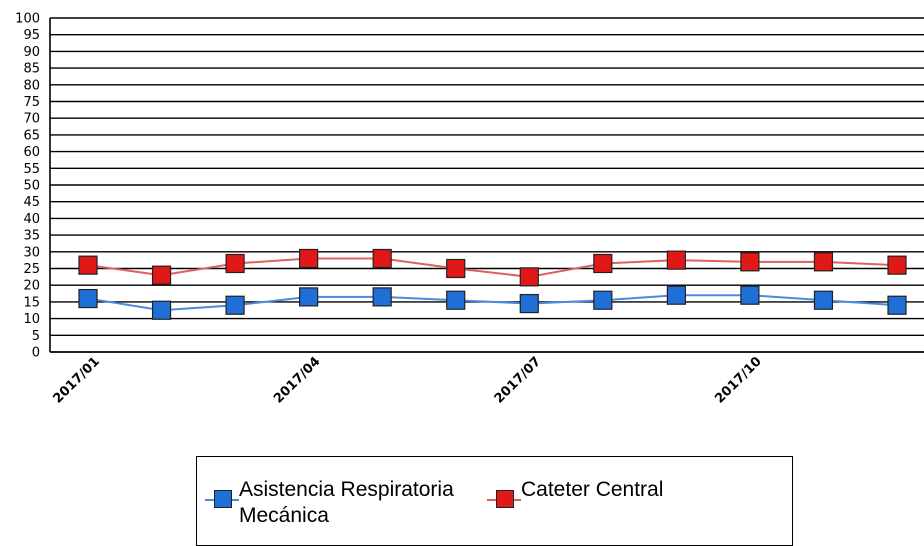 Image resolution: width=924 pixels, height=546 pixels. Describe the element at coordinates (31, 69) in the screenshot. I see `y-tick-label-85: 85` at that location.